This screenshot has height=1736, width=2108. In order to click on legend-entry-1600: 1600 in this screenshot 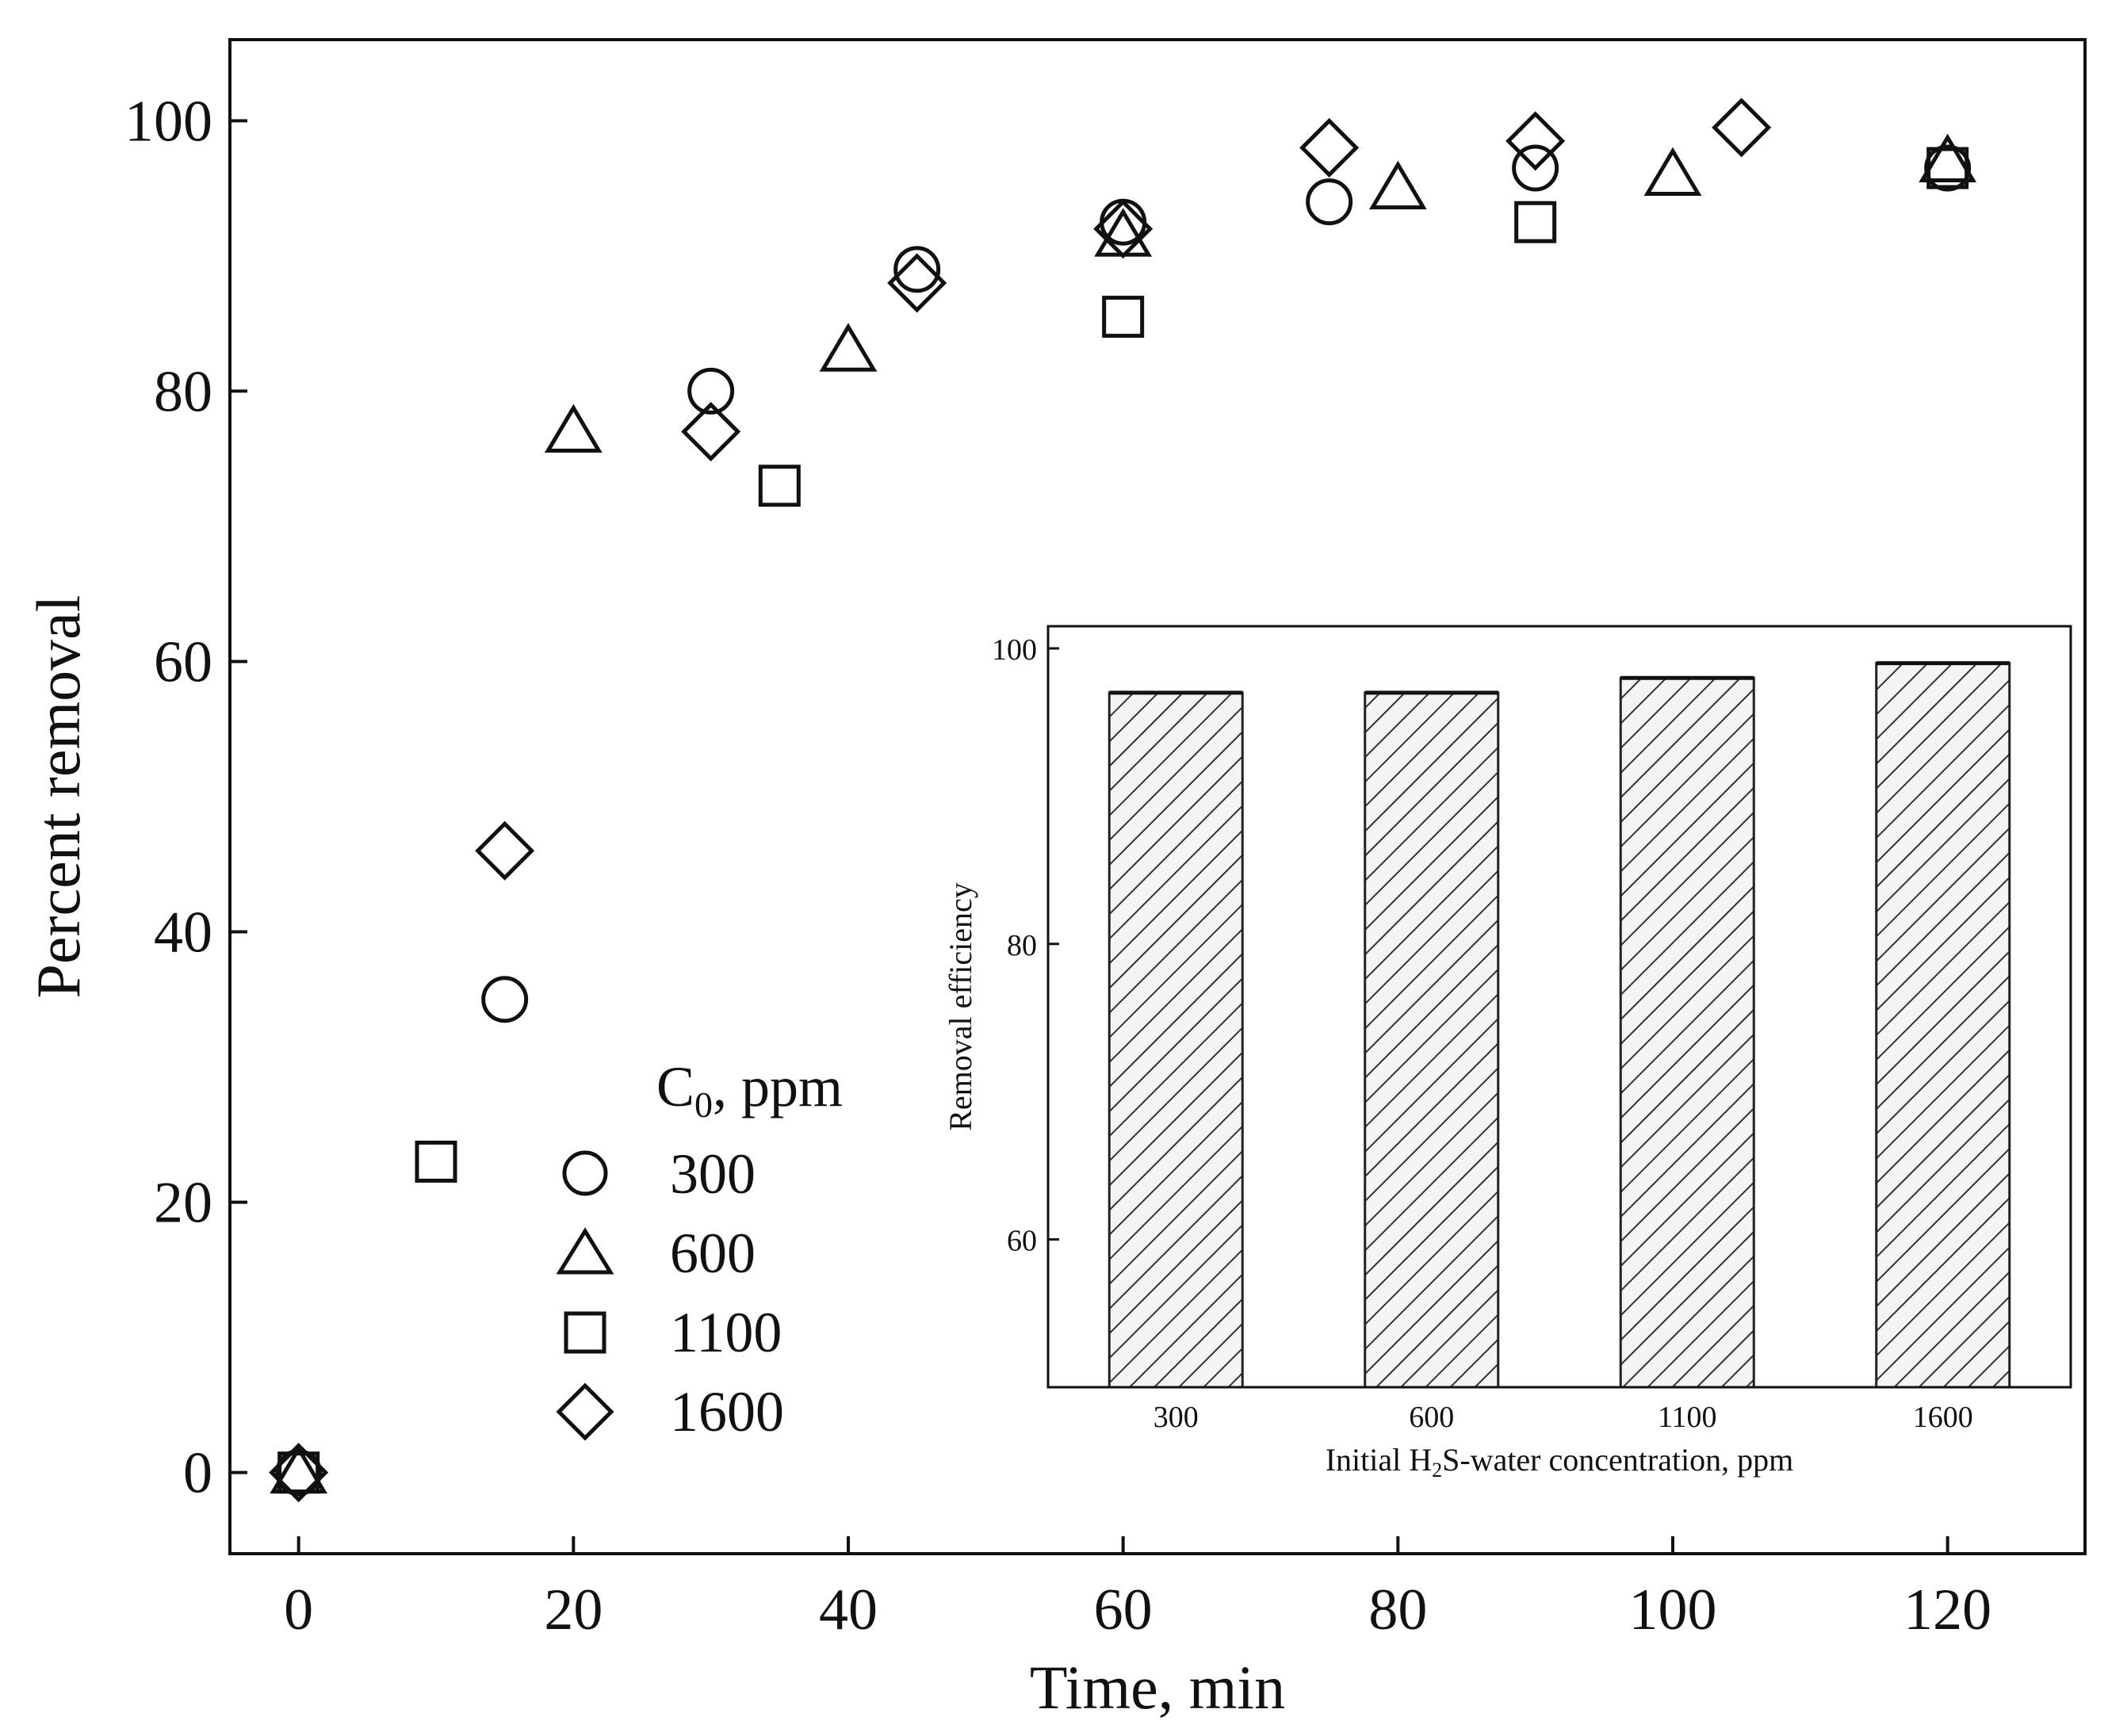, I will do `click(670, 1411)`.